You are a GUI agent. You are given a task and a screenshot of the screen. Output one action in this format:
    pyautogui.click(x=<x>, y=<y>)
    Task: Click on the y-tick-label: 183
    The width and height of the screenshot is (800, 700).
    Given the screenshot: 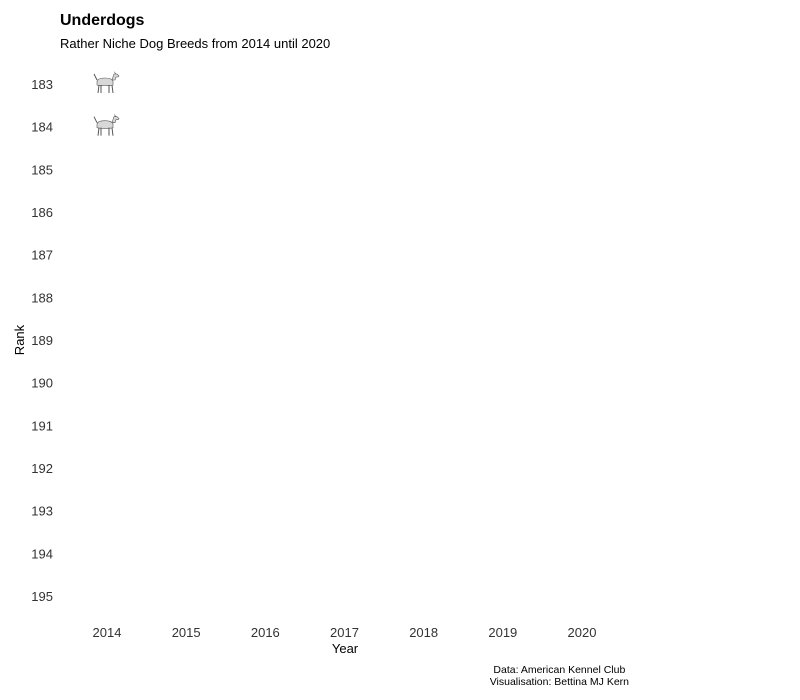 What is the action you would take?
    pyautogui.click(x=42, y=84)
    